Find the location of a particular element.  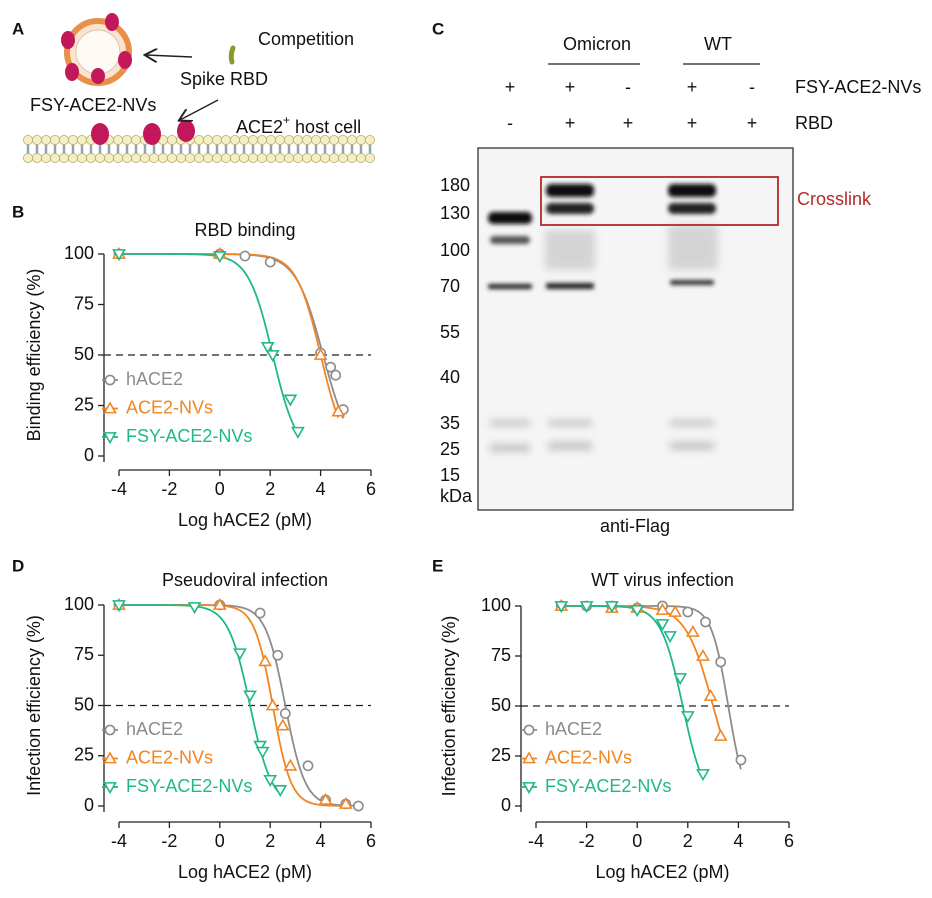

receptor is located at coordinates (152, 134).